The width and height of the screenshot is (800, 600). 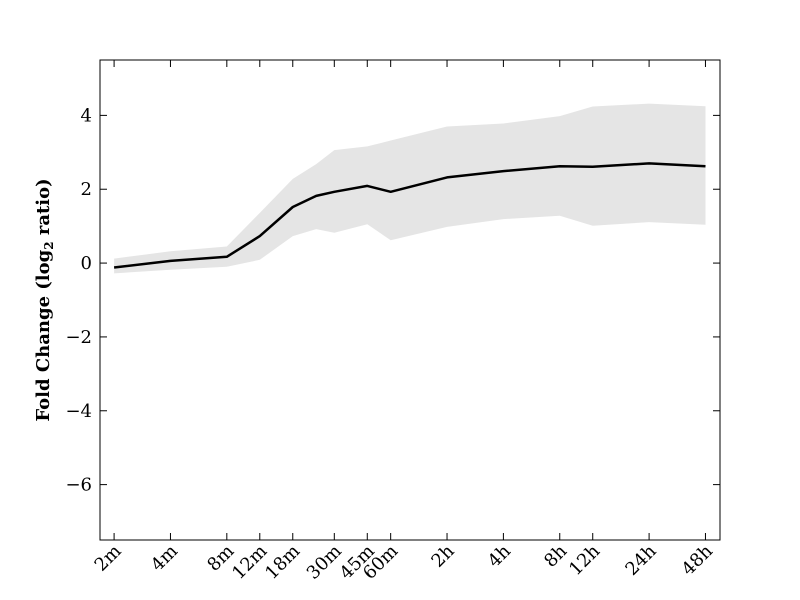 I want to click on x-tick-label: 30m, so click(x=324, y=562).